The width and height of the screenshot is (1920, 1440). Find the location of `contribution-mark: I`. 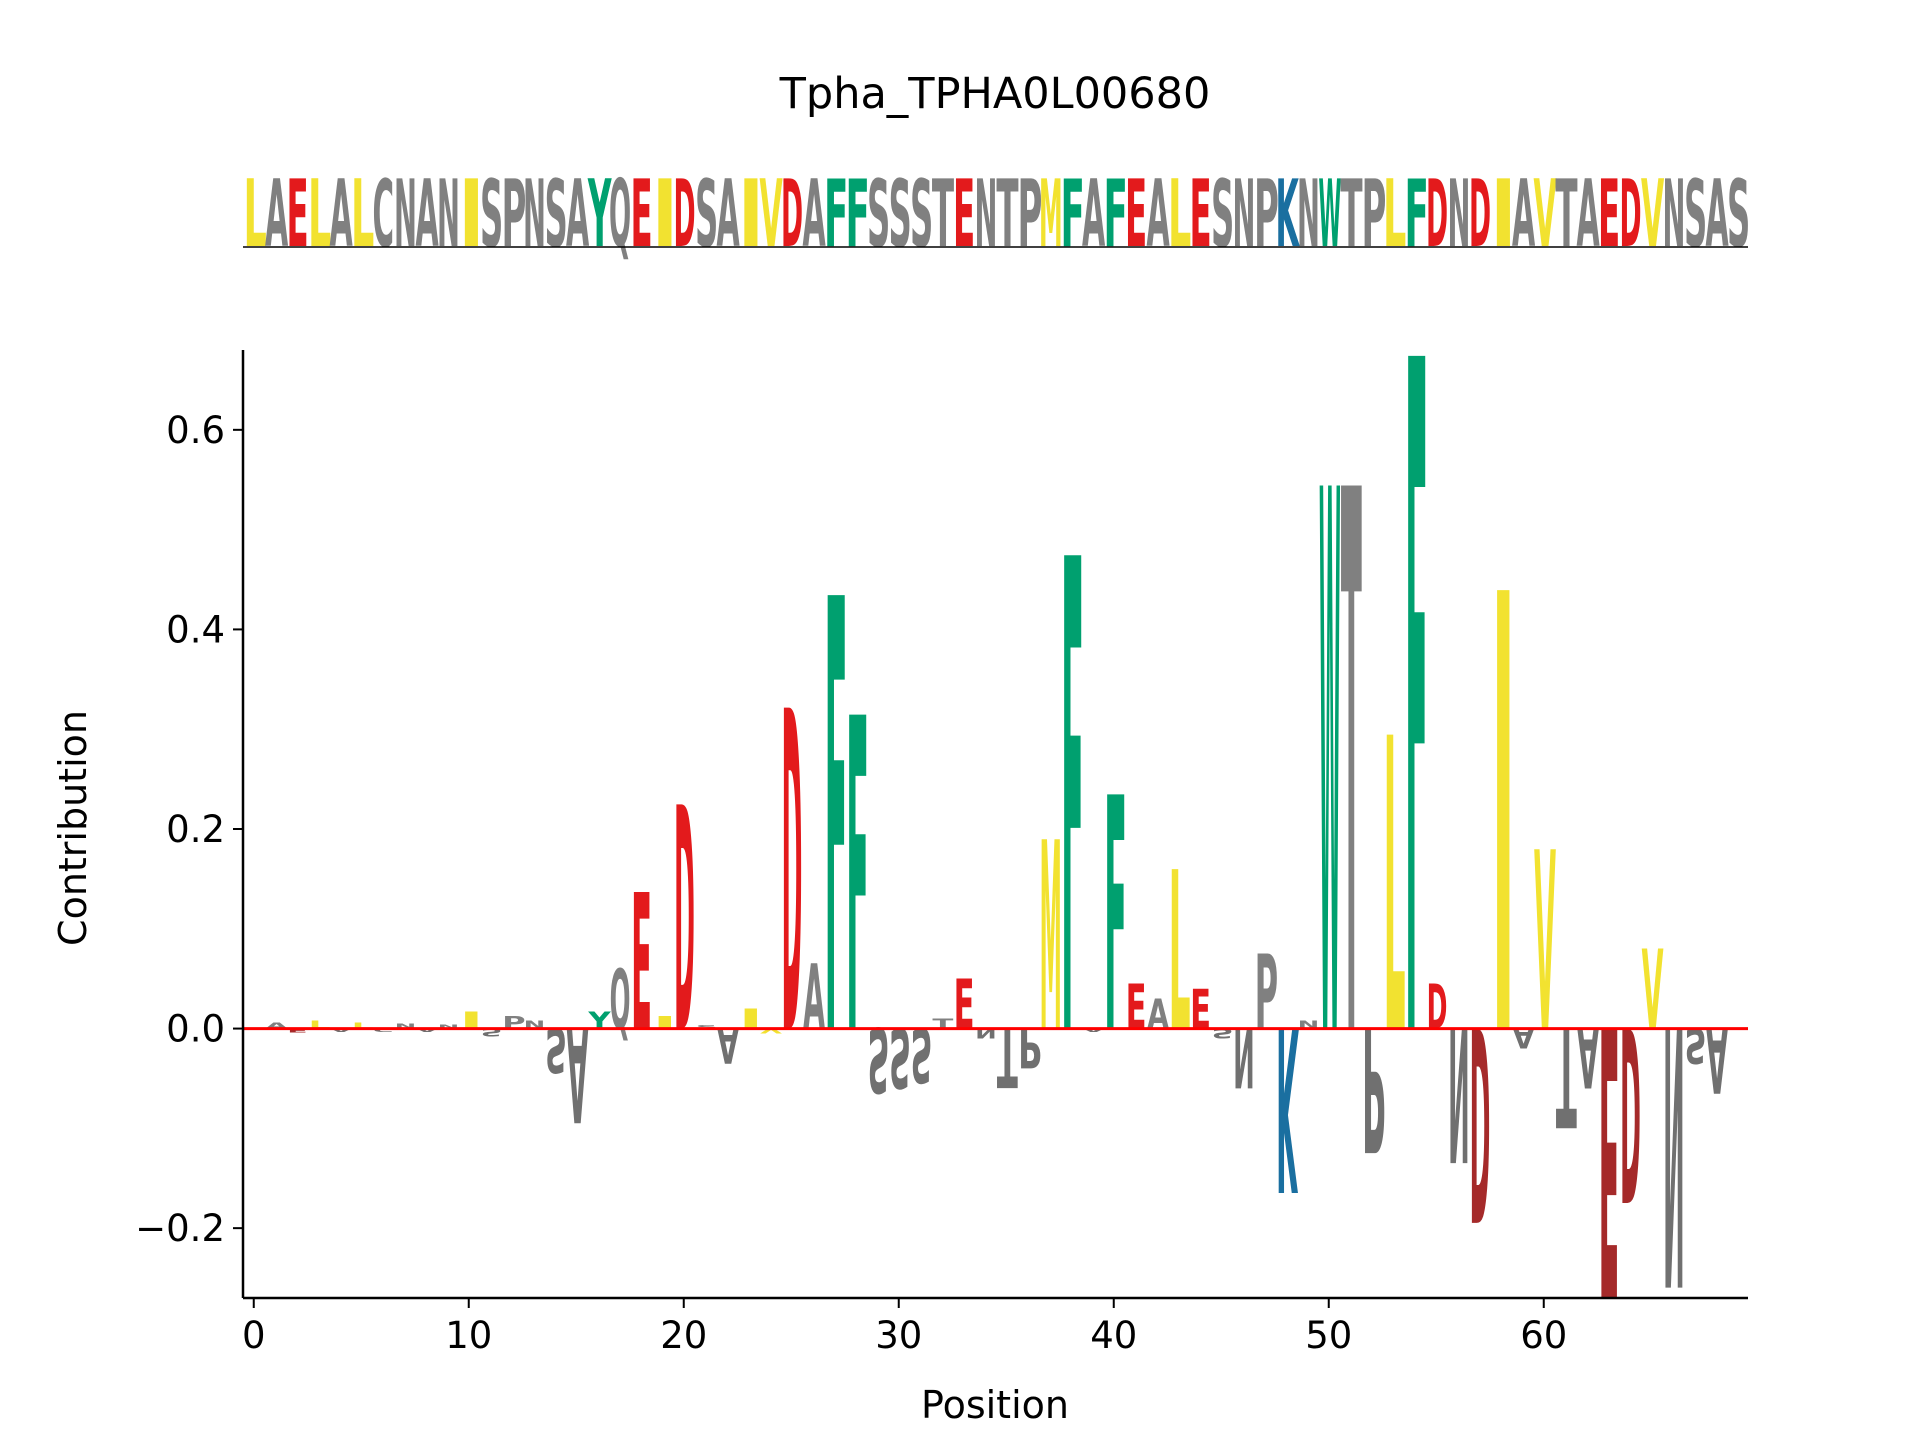

contribution-mark: I is located at coordinates (471, 1020).